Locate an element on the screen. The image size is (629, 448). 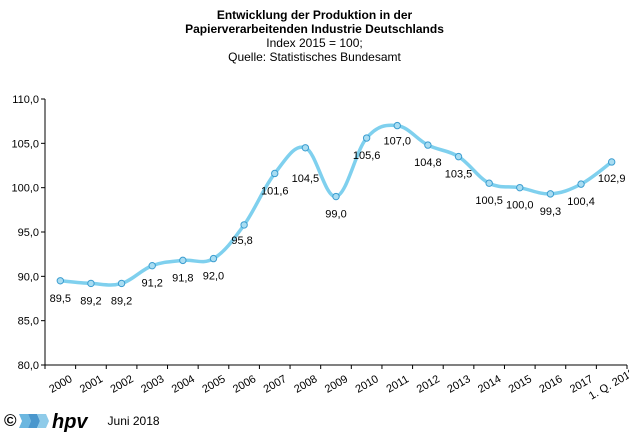
x-tick-label-line: 2007 is located at coordinates (275, 384).